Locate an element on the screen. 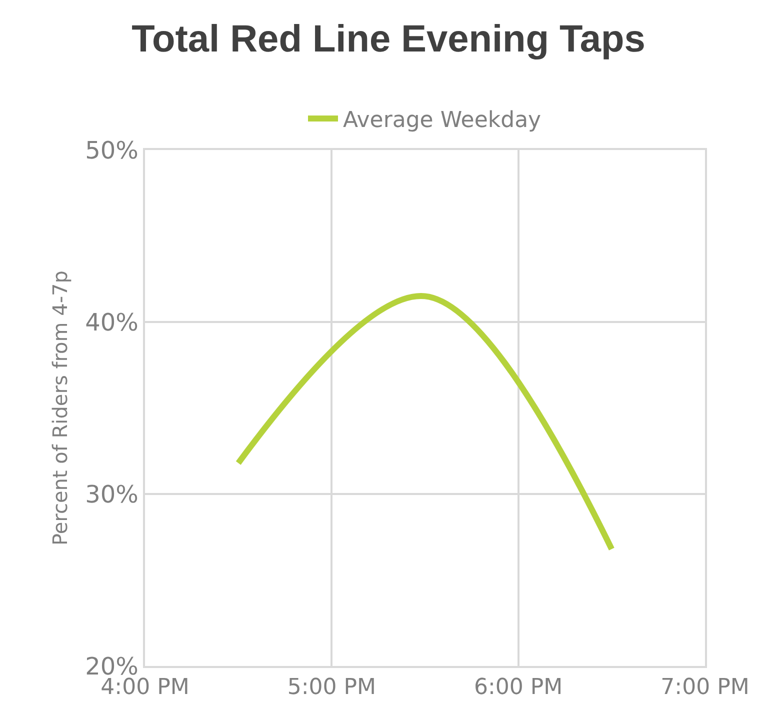 The height and width of the screenshot is (716, 777). x-tick-label: 5:00 PM is located at coordinates (331, 687).